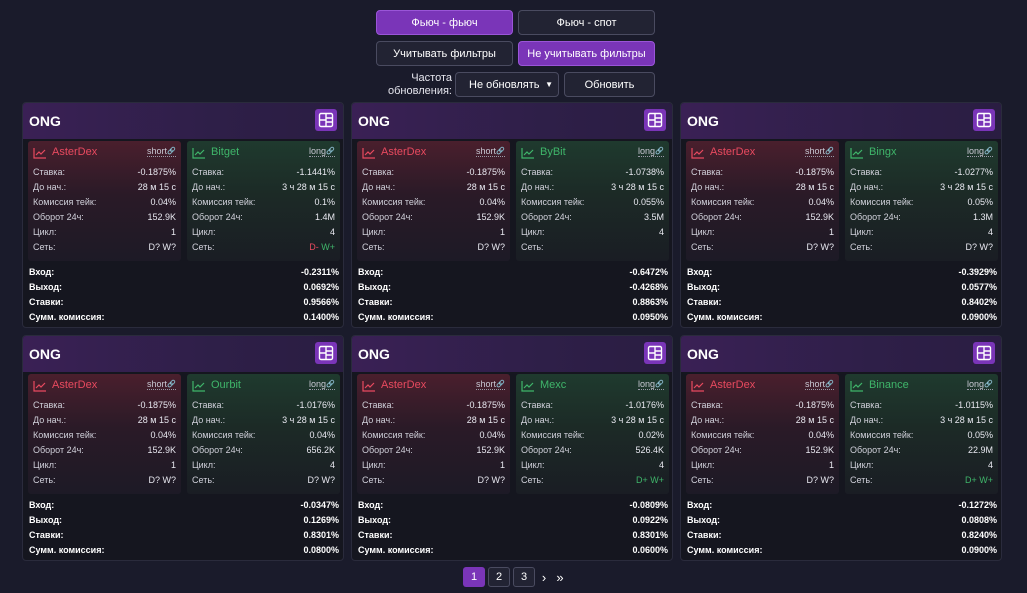 Image resolution: width=1027 pixels, height=593 pixels. Describe the element at coordinates (433, 152) in the screenshot. I see `exchange-header: AsterDex short` at that location.